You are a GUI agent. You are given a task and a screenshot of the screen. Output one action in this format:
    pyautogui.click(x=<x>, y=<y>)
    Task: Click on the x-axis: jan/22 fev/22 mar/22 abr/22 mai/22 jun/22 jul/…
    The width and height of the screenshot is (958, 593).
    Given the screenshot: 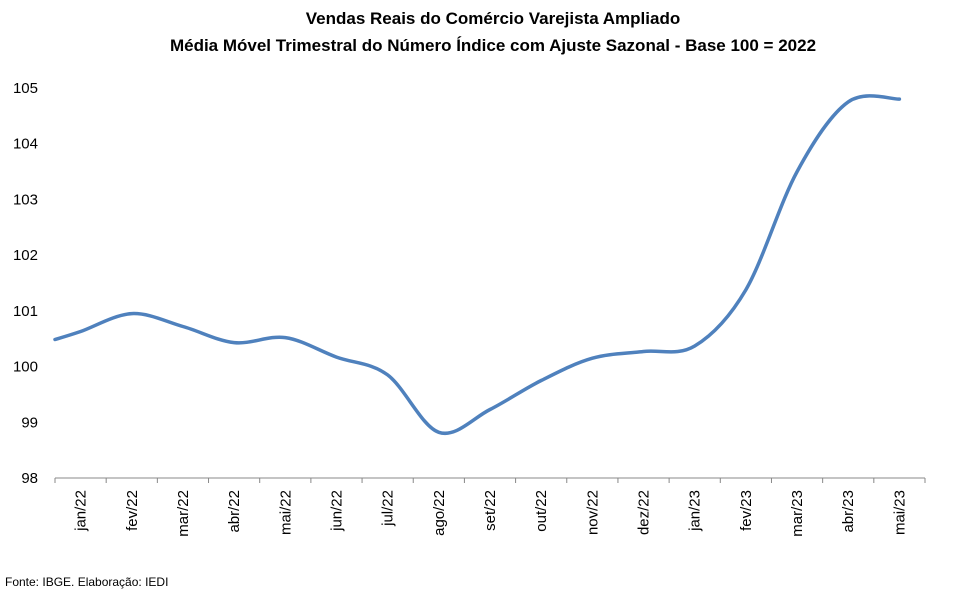 What is the action you would take?
    pyautogui.click(x=490, y=507)
    